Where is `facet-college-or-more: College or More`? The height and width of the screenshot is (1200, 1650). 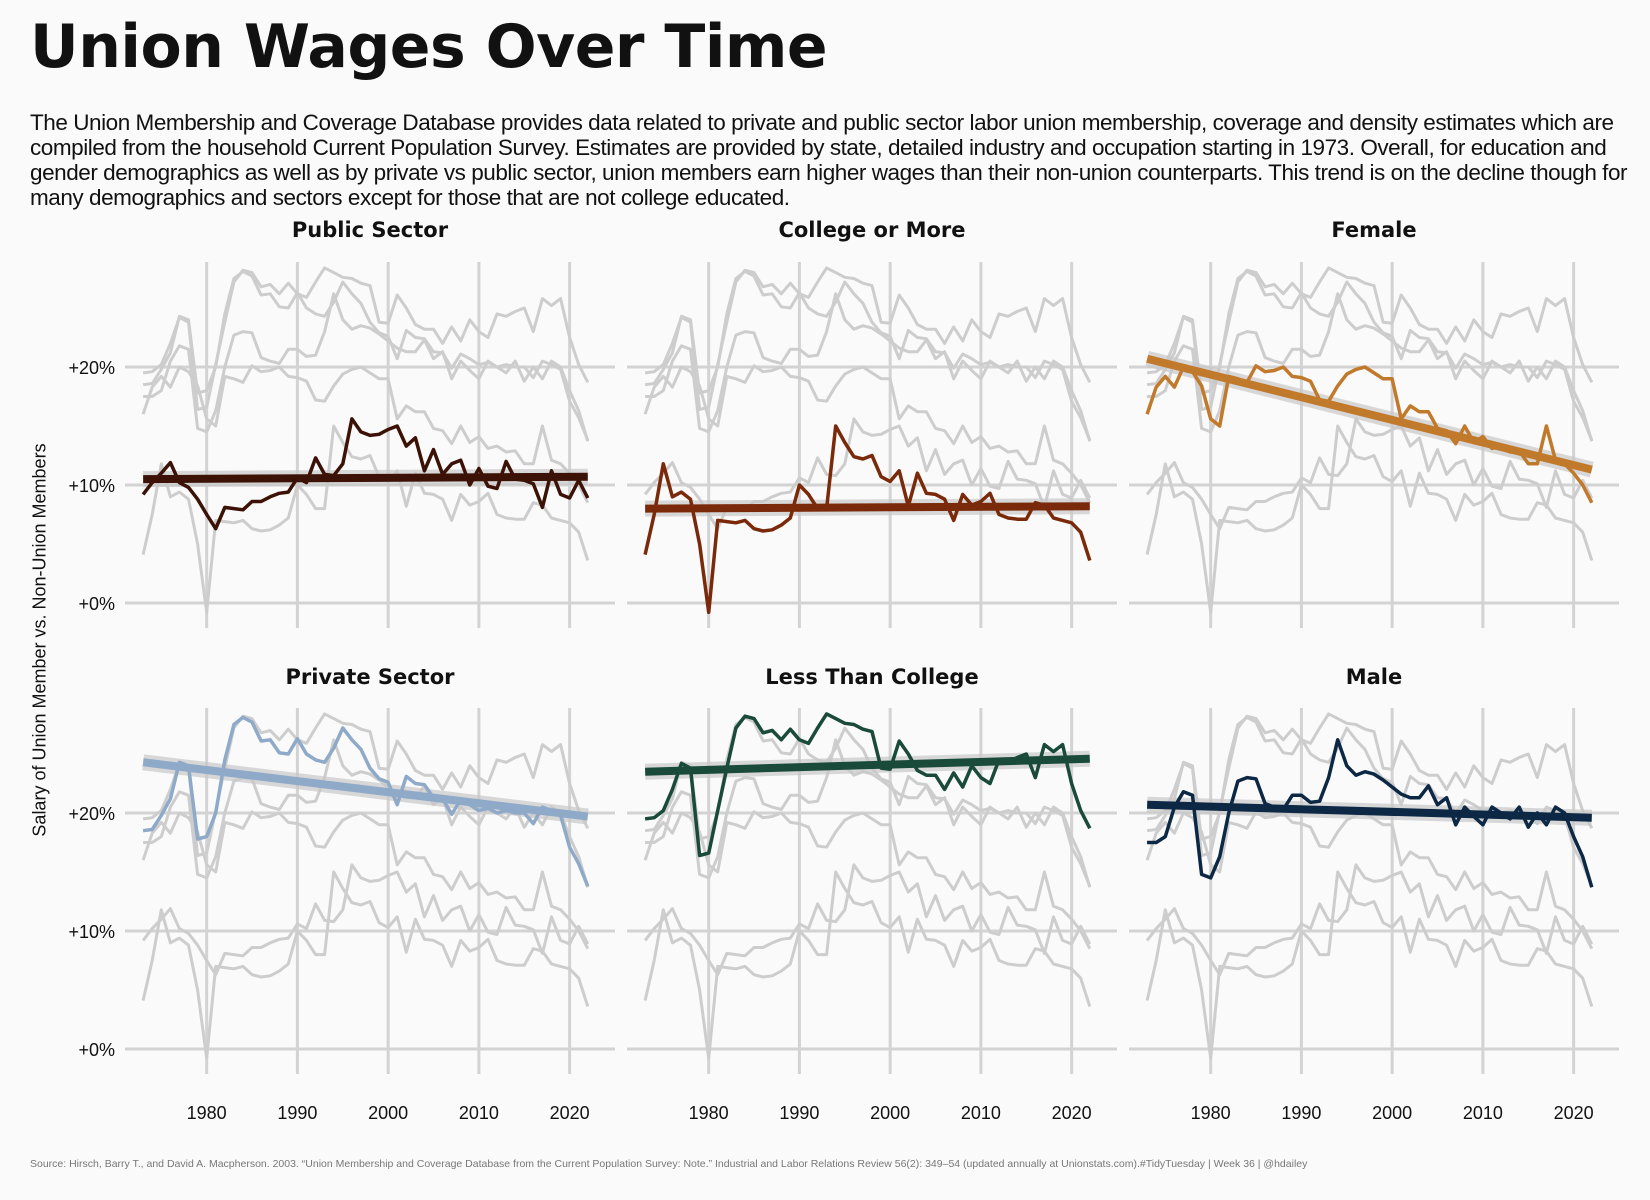 facet-college-or-more: College or More is located at coordinates (872, 423).